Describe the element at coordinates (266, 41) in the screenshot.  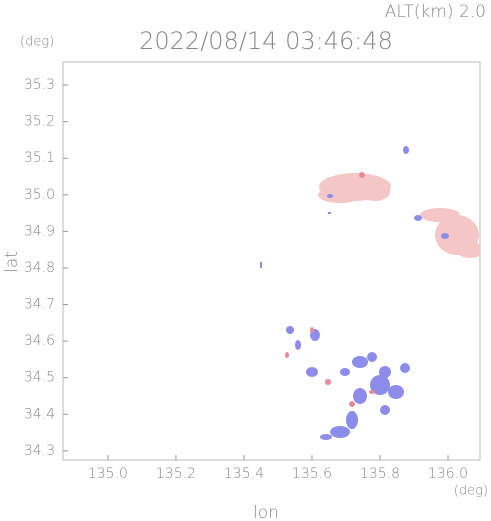
I see `chart-title: 2022/08/14 03:46:48` at that location.